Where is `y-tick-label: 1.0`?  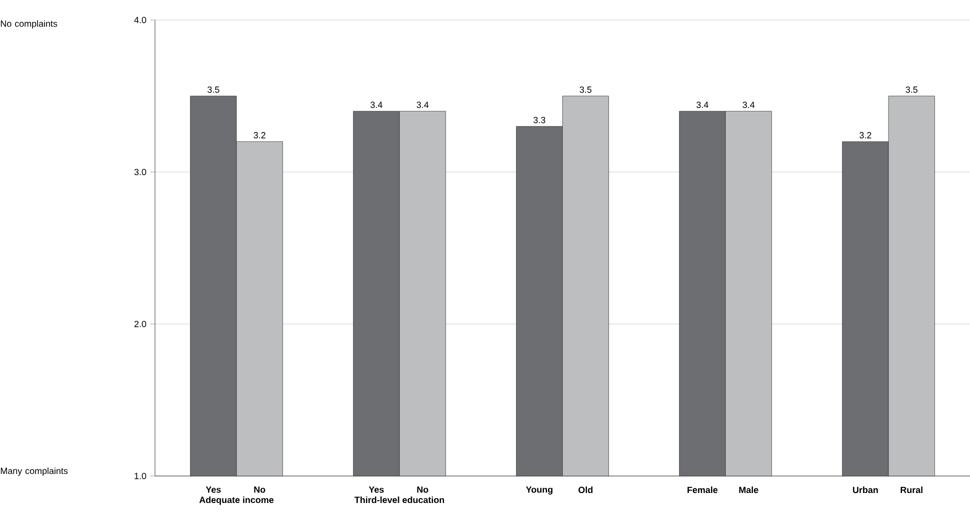
y-tick-label: 1.0 is located at coordinates (140, 476).